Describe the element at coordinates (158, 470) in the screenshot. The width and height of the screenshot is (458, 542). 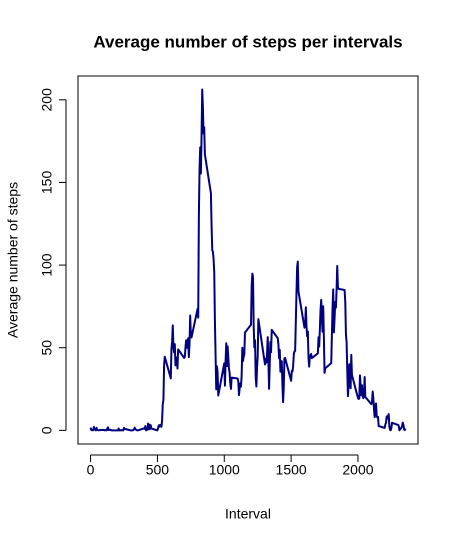
I see `x-tick-label: 500` at that location.